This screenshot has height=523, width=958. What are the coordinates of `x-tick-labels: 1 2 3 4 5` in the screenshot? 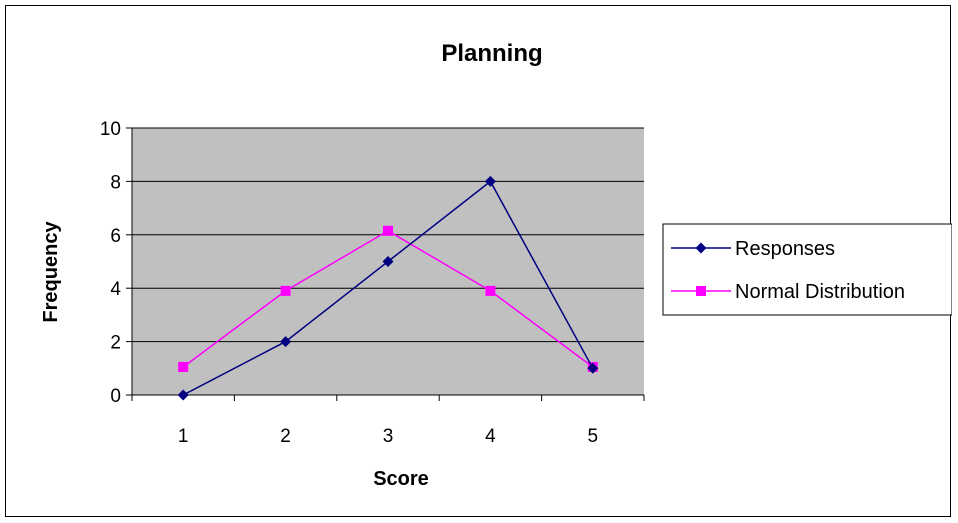 It's located at (388, 436).